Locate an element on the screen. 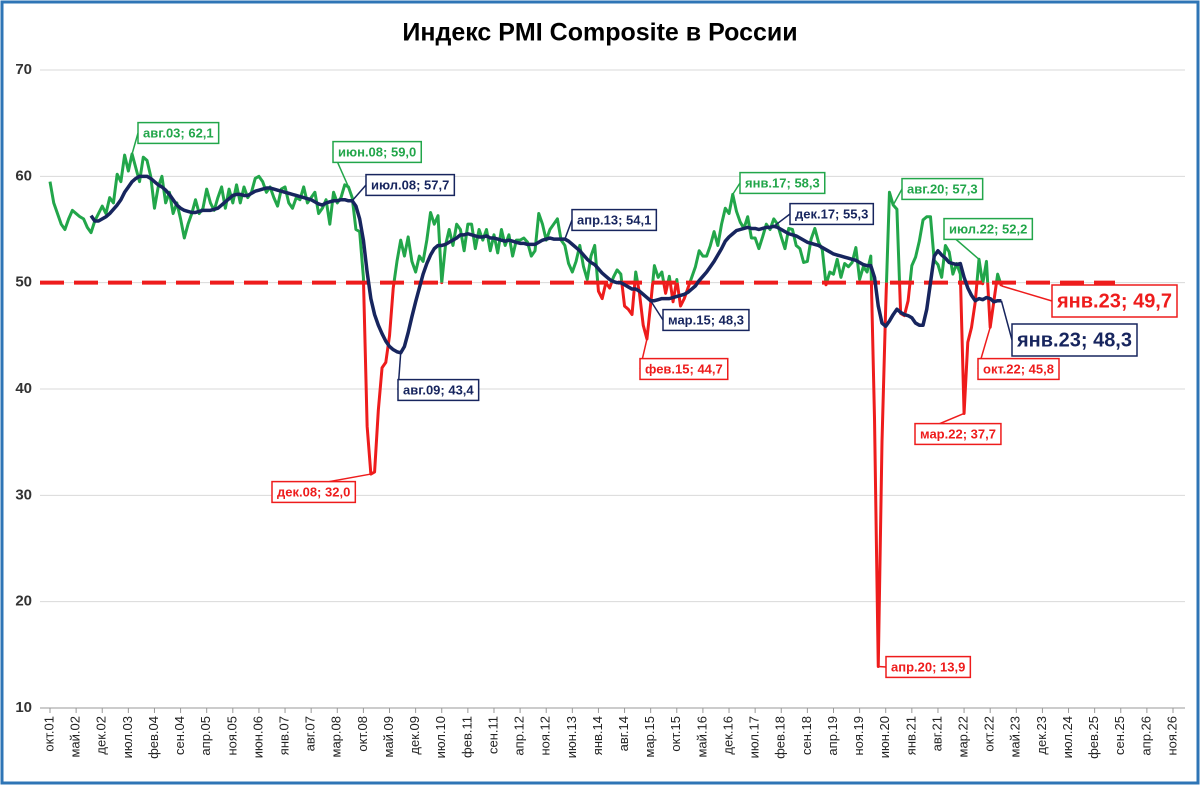  annotation: авг.03; 62,1 is located at coordinates (175, 138).